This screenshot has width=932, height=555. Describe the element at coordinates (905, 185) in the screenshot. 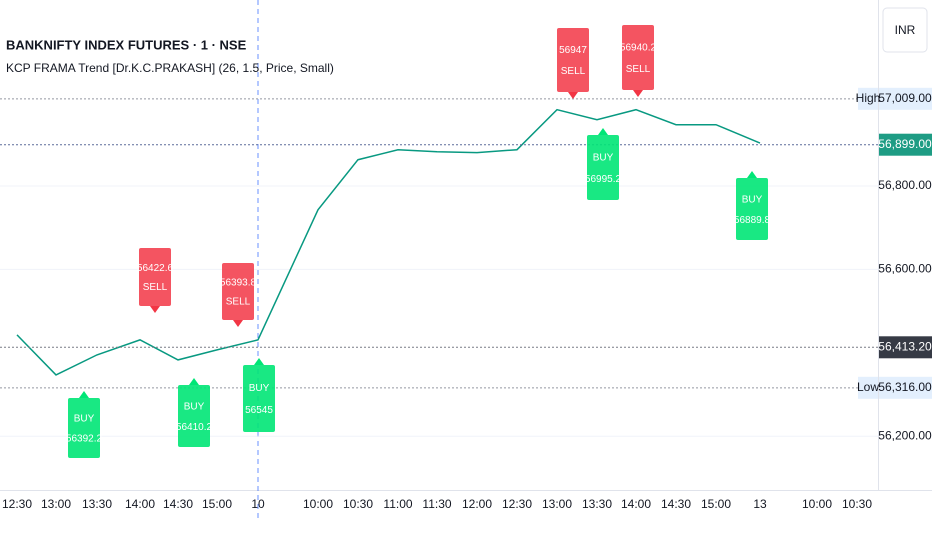

I see `y-tick-label: 56,800.00` at that location.